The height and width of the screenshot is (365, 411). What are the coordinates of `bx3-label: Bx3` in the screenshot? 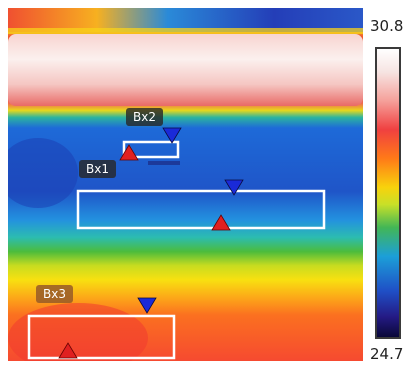 It's located at (54, 294).